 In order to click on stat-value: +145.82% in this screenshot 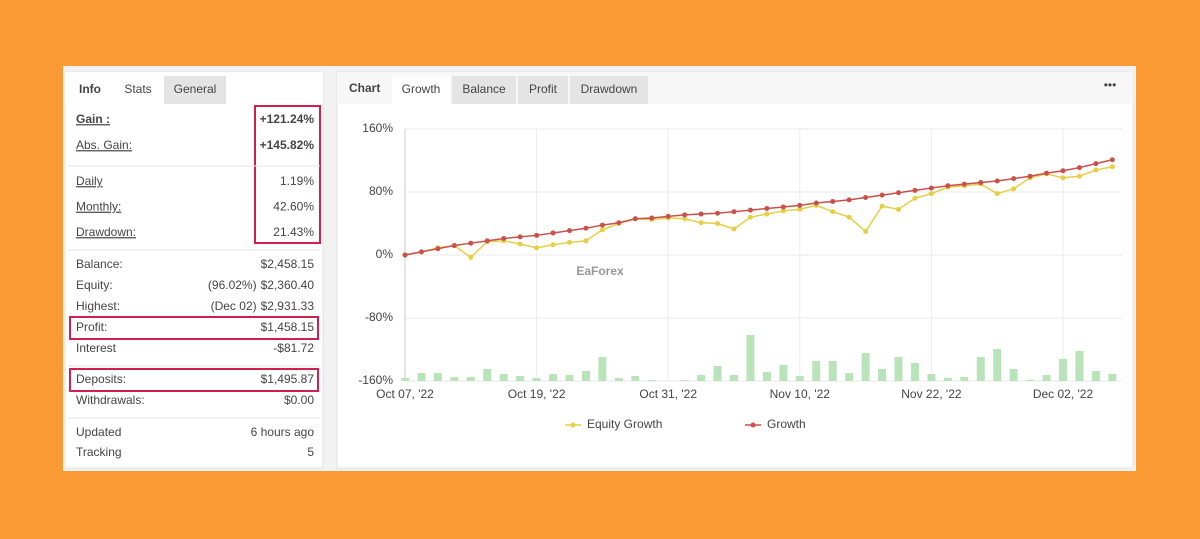, I will do `click(287, 145)`.